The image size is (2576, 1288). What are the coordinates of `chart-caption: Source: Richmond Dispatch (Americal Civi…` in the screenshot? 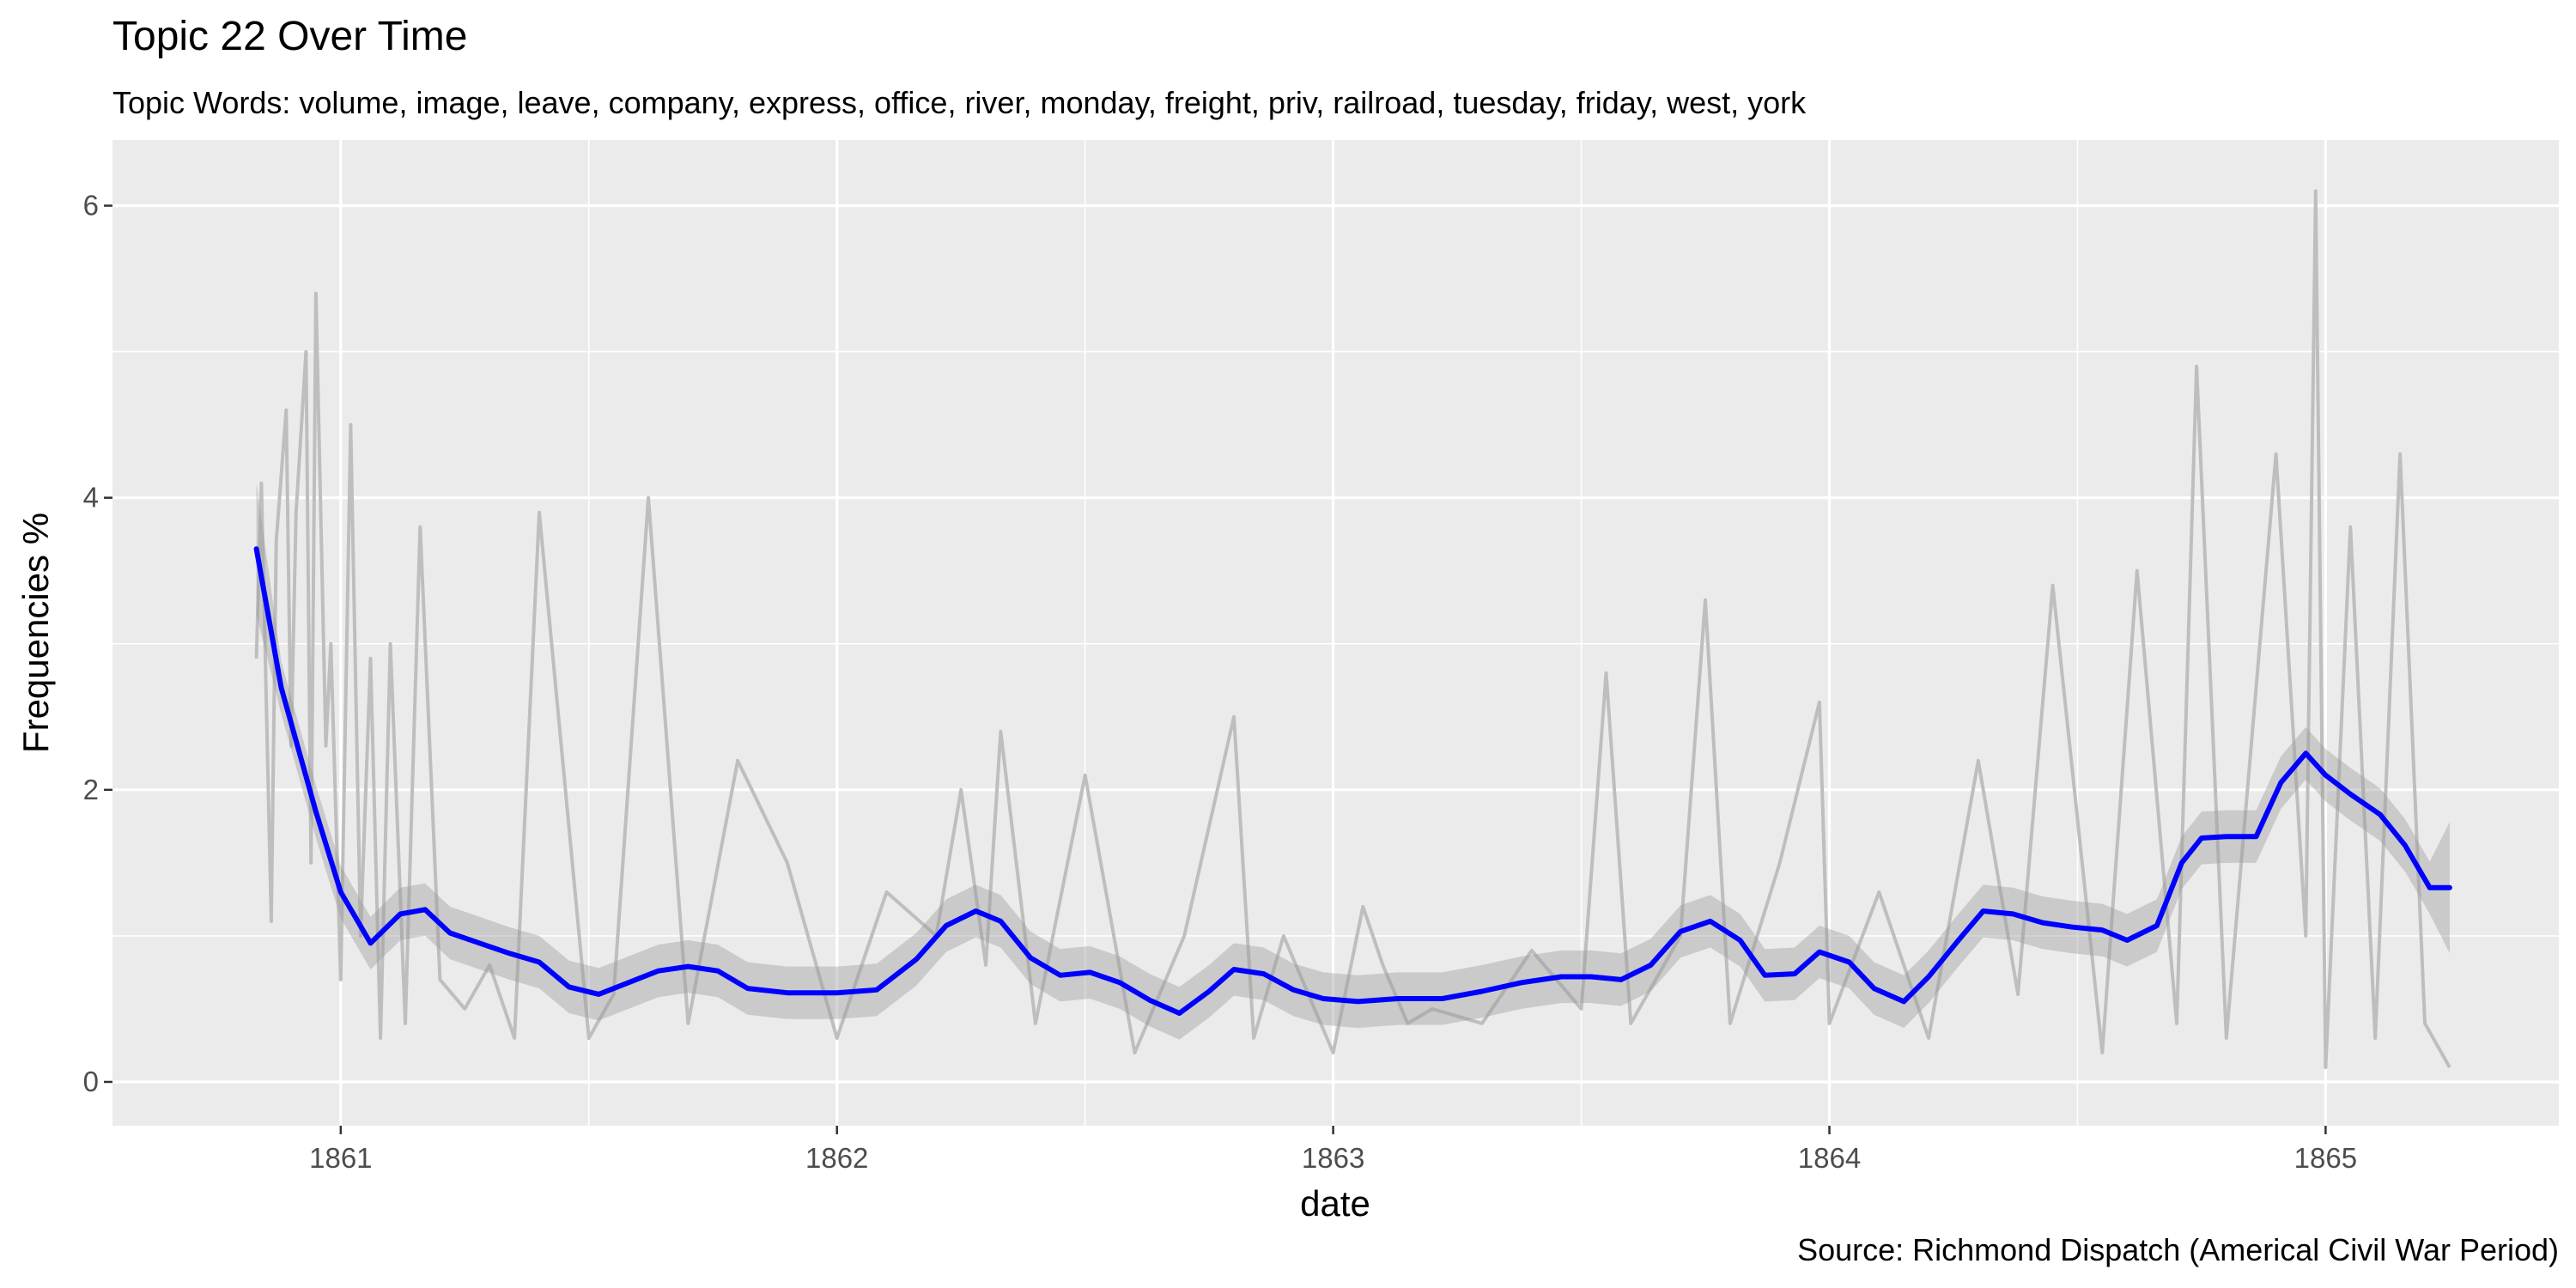 It's located at (2178, 1250).